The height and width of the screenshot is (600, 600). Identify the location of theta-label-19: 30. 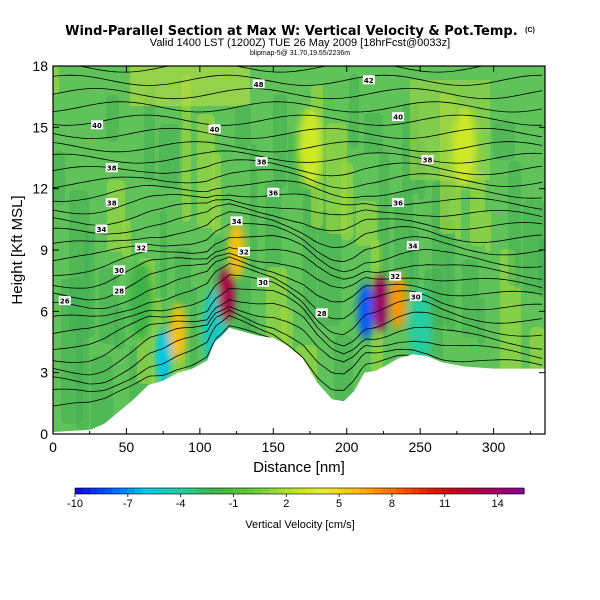
(263, 282).